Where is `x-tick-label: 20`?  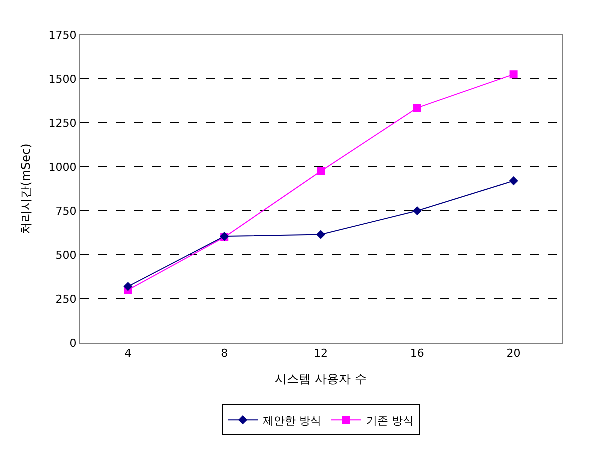 x-tick-label: 20 is located at coordinates (513, 353).